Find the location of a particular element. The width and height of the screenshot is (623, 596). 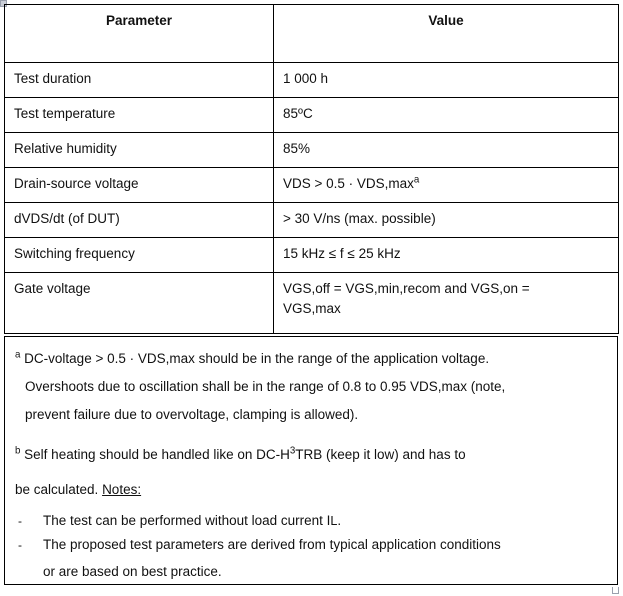

column-header-parameter: Parameter is located at coordinates (139, 33).